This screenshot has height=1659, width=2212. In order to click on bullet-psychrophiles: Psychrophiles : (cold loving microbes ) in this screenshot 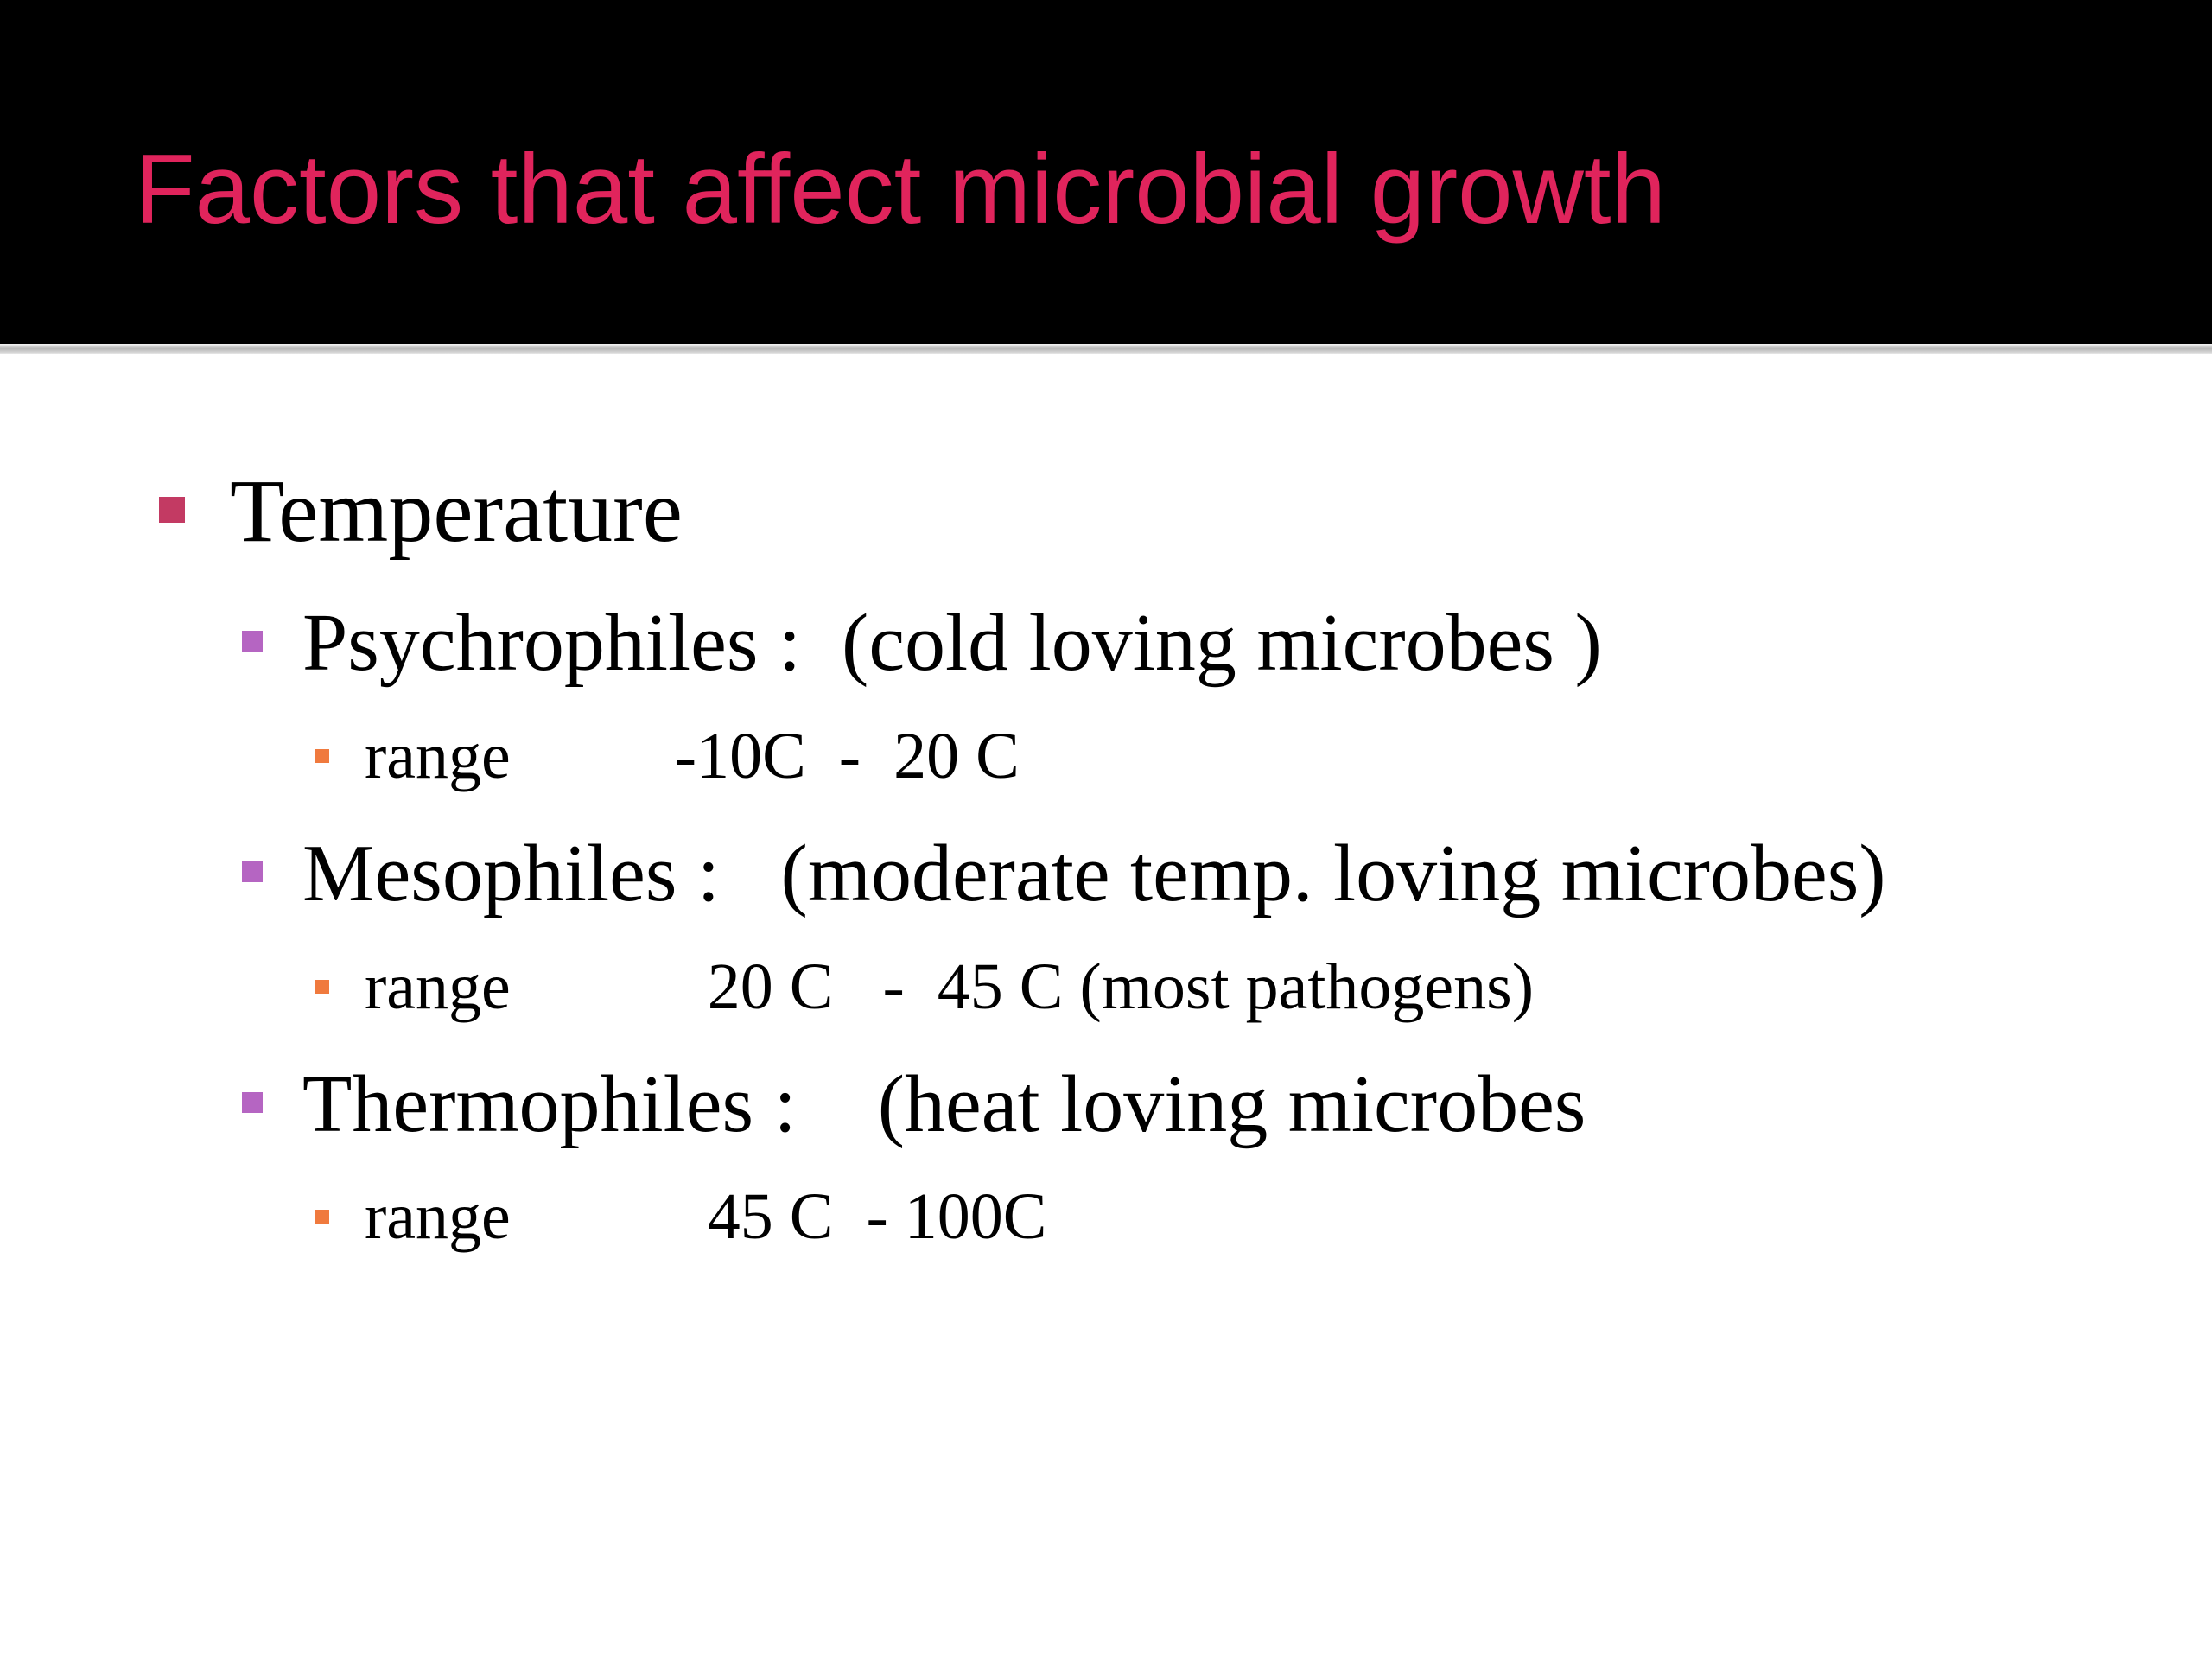, I will do `click(952, 643)`.